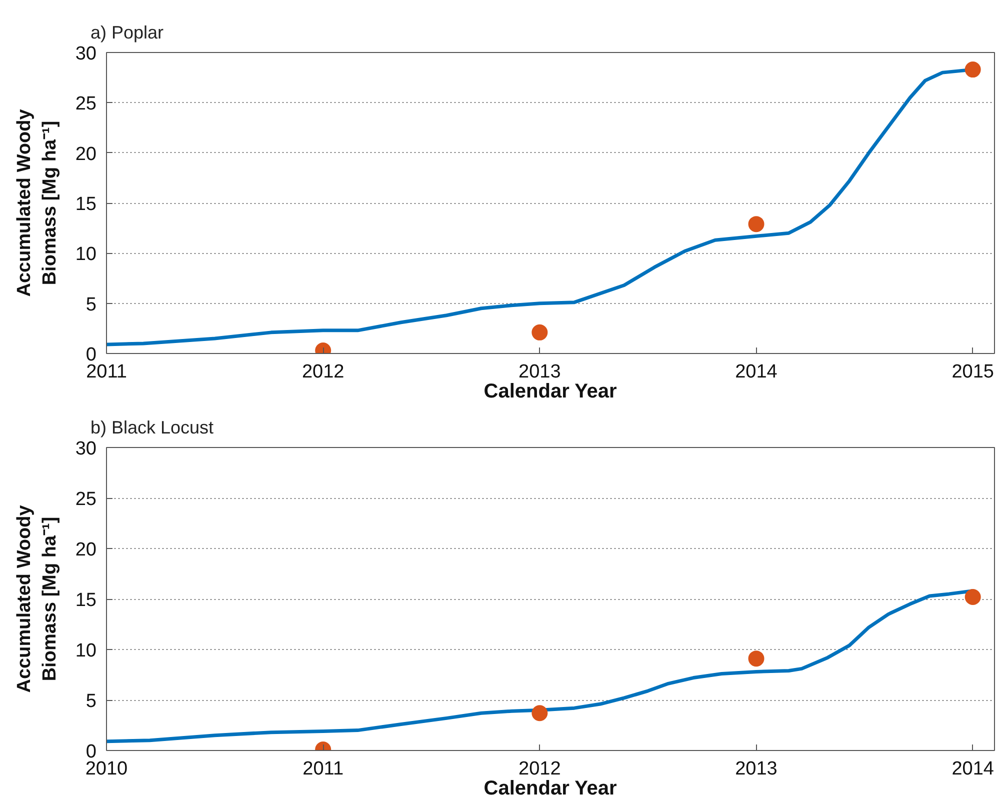  What do you see at coordinates (127, 32) in the screenshot?
I see `chart-title: a) Poplar` at bounding box center [127, 32].